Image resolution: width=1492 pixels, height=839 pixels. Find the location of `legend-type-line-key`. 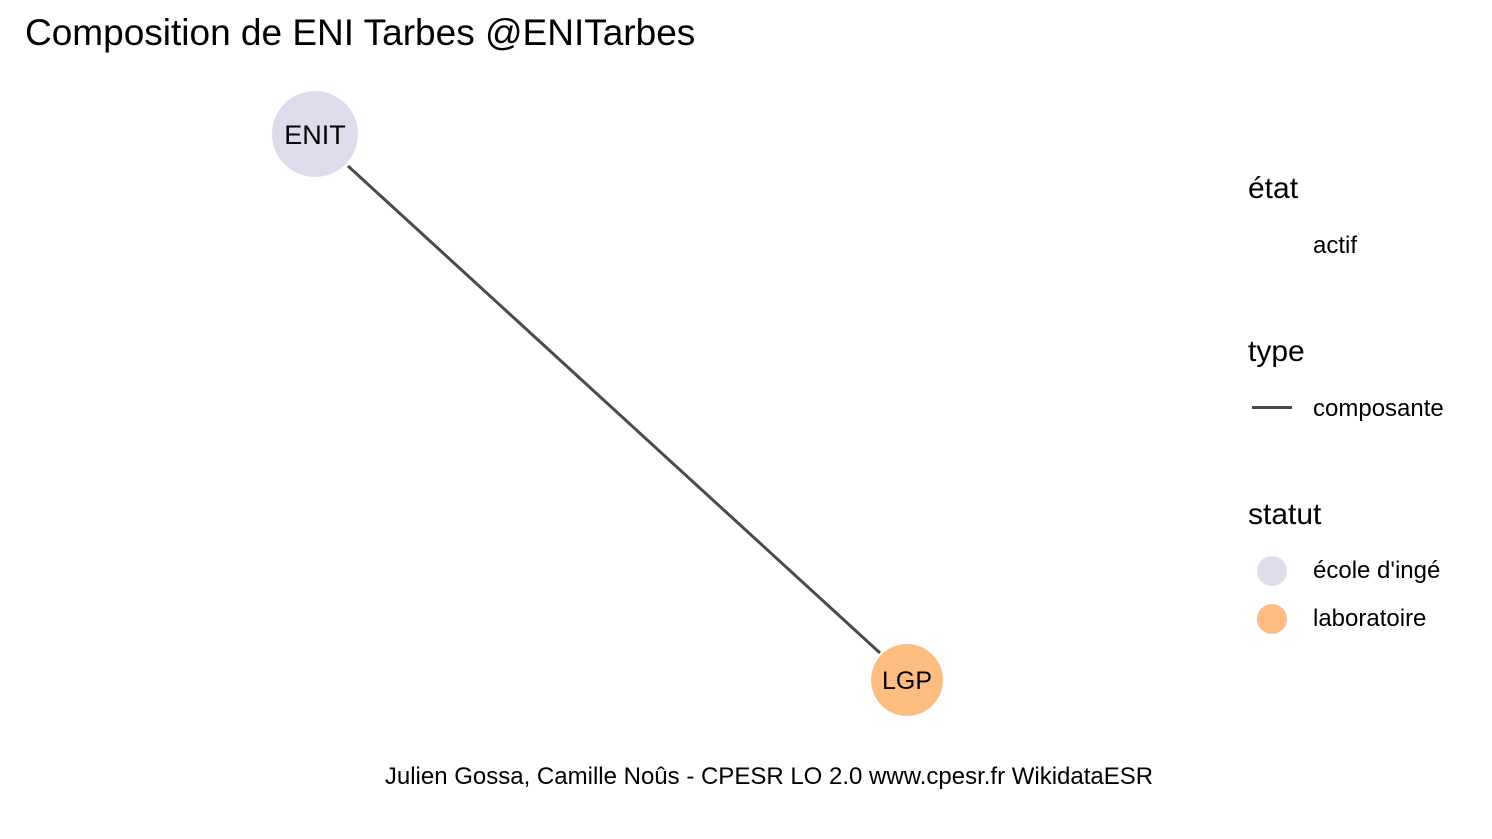

legend-type-line-key is located at coordinates (1272, 407).